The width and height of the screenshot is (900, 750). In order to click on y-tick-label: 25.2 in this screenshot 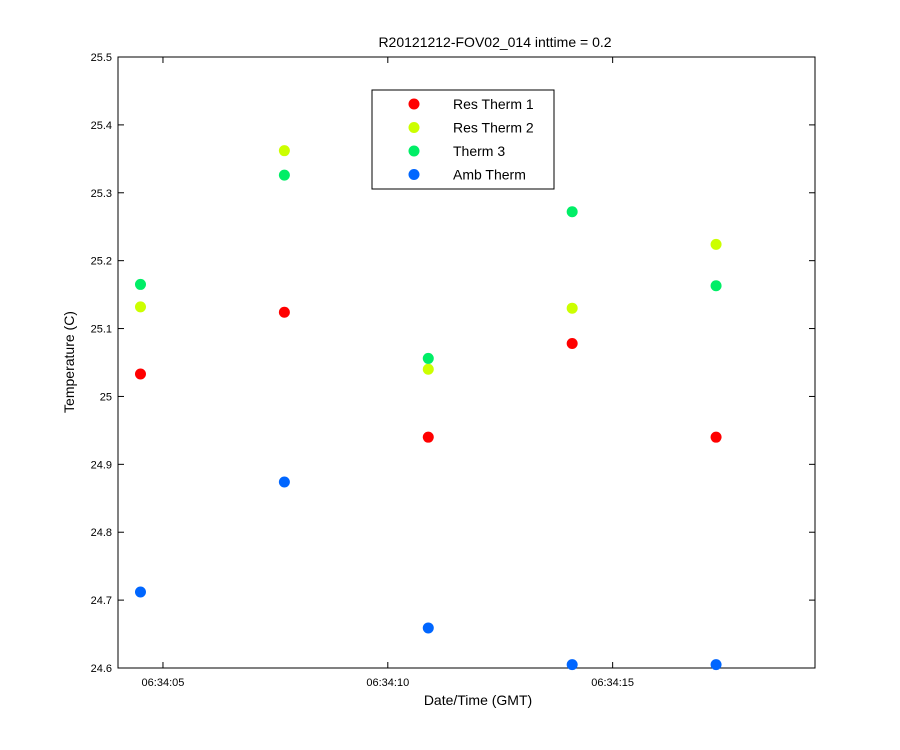, I will do `click(101, 262)`.